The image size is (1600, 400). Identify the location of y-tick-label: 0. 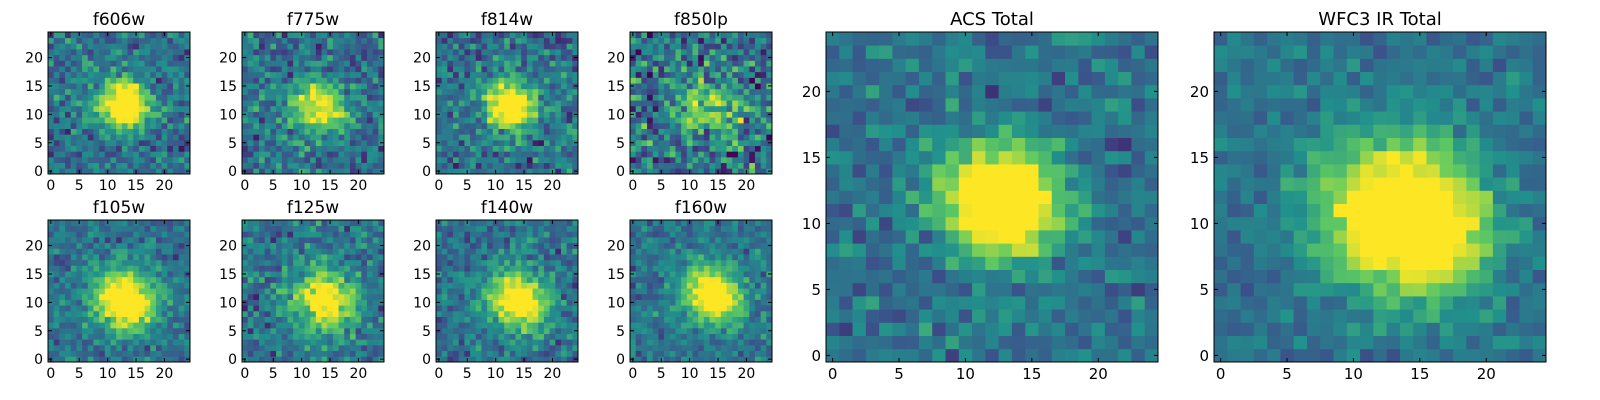
(426, 360).